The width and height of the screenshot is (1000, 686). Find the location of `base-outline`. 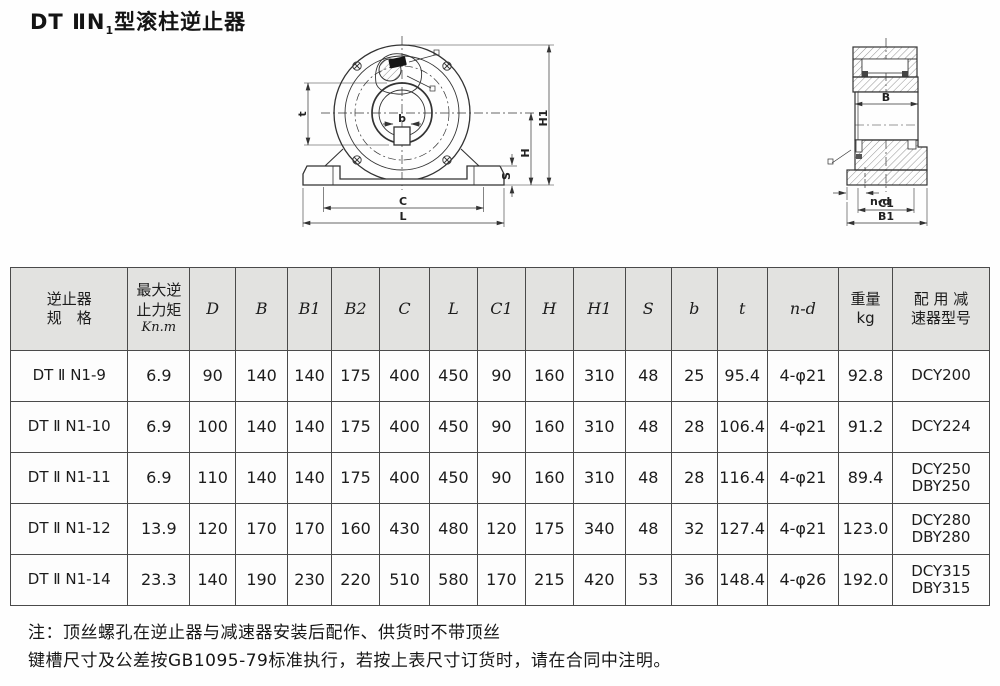

base-outline is located at coordinates (403, 175).